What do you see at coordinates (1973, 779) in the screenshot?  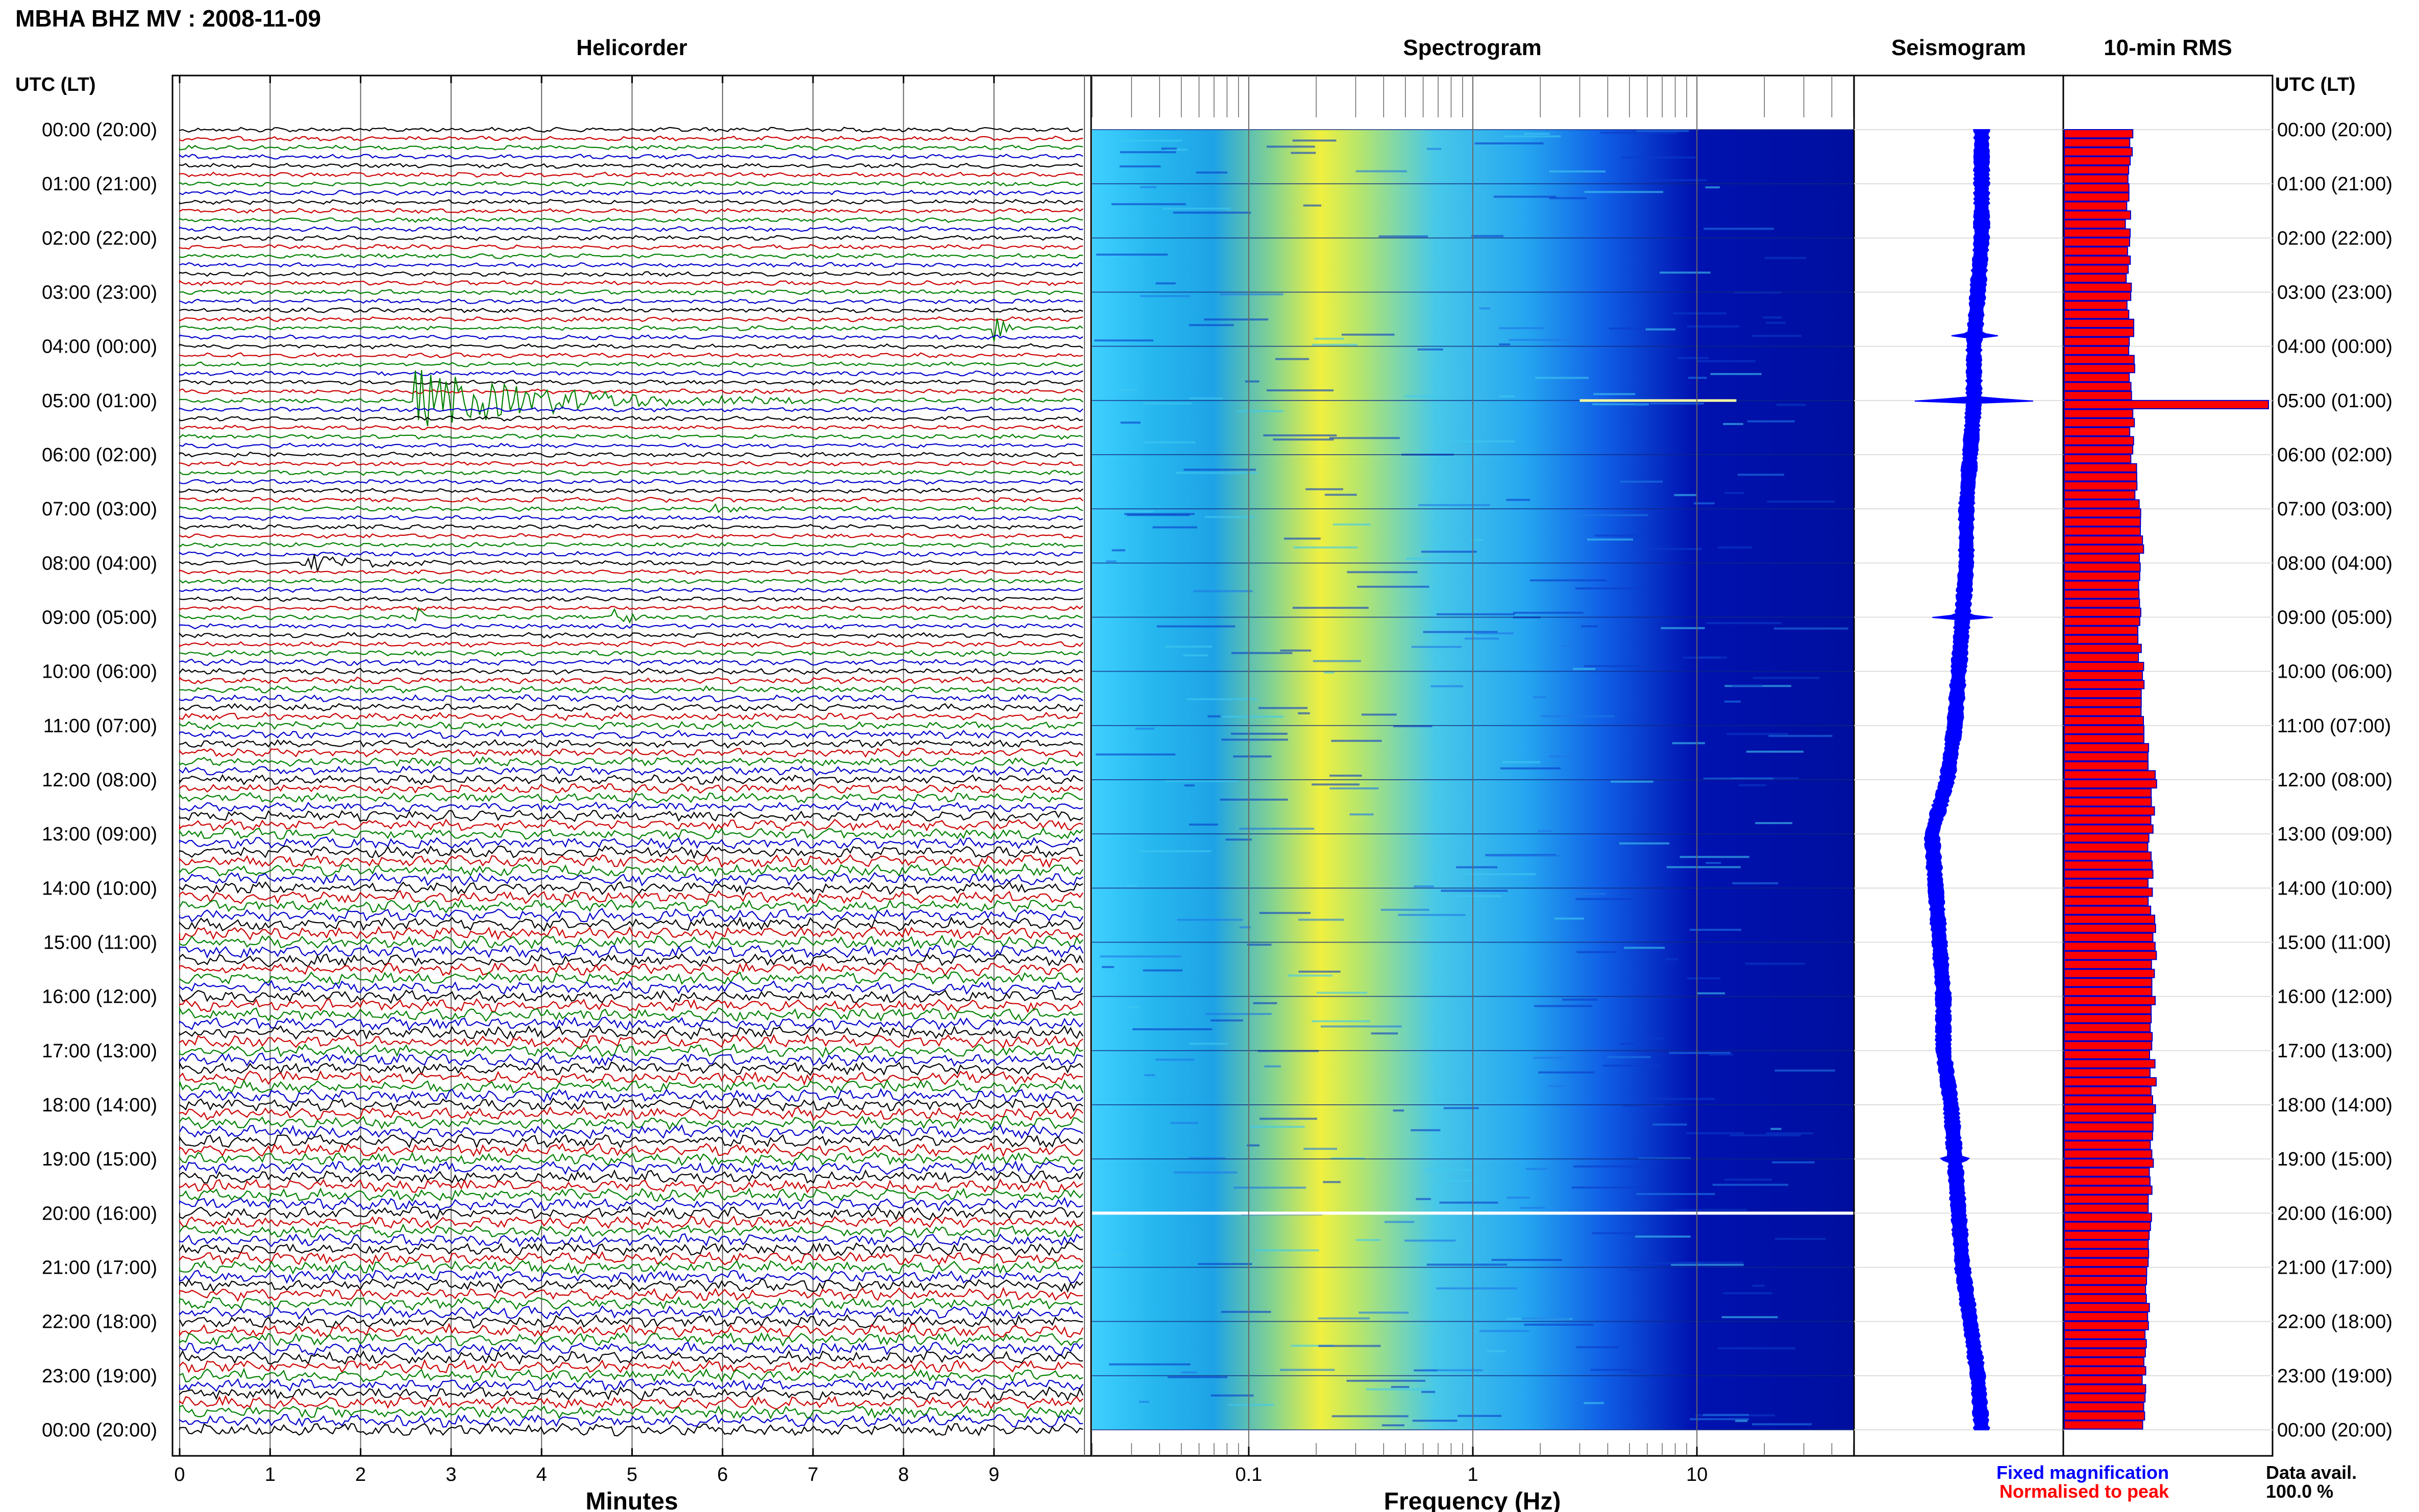 I see `seismogram-trace` at bounding box center [1973, 779].